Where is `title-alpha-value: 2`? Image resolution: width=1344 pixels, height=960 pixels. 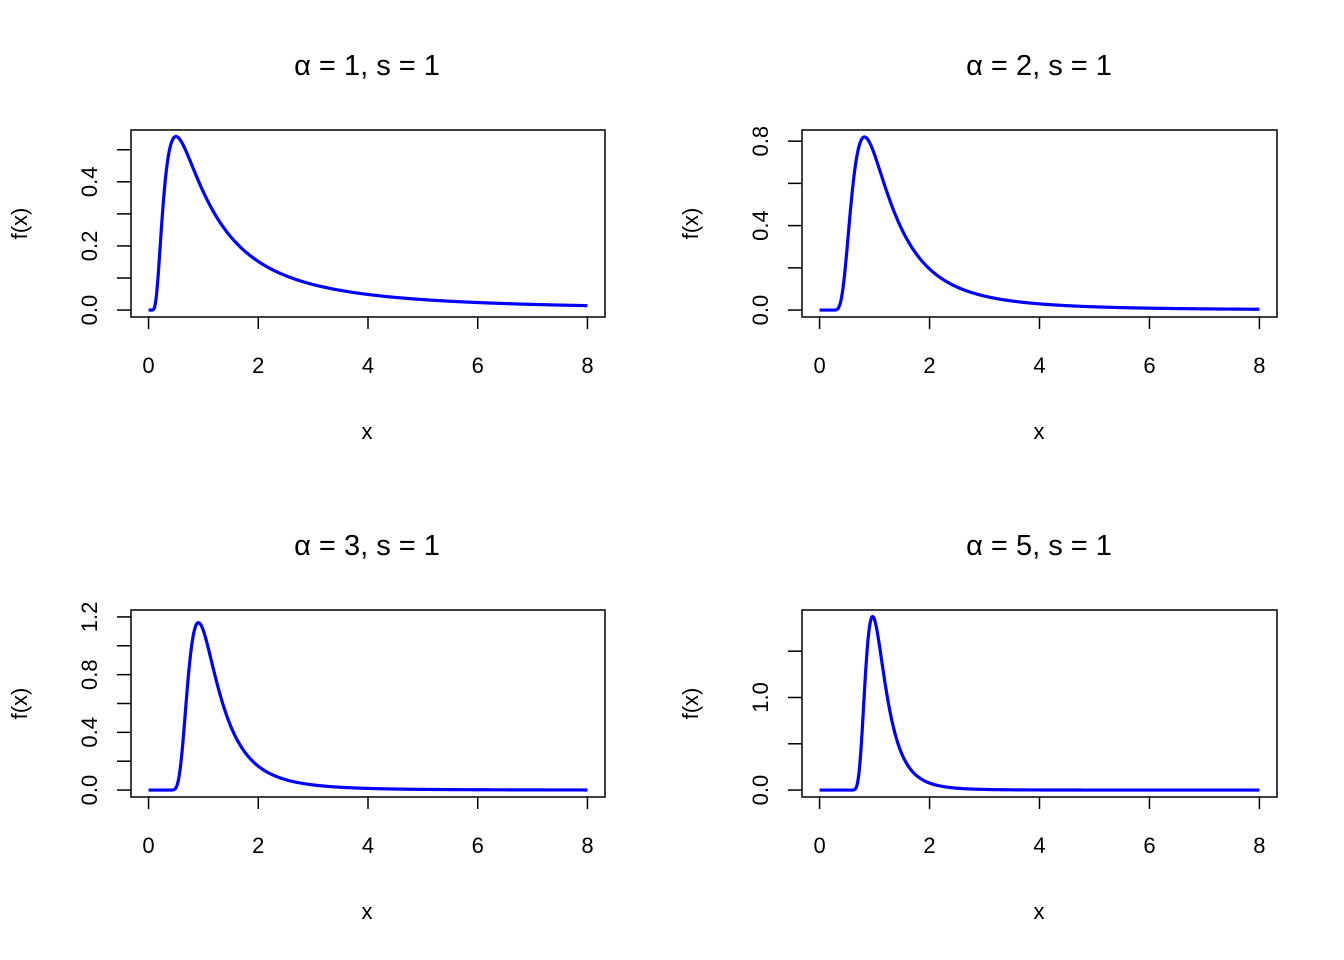 title-alpha-value: 2 is located at coordinates (1024, 66).